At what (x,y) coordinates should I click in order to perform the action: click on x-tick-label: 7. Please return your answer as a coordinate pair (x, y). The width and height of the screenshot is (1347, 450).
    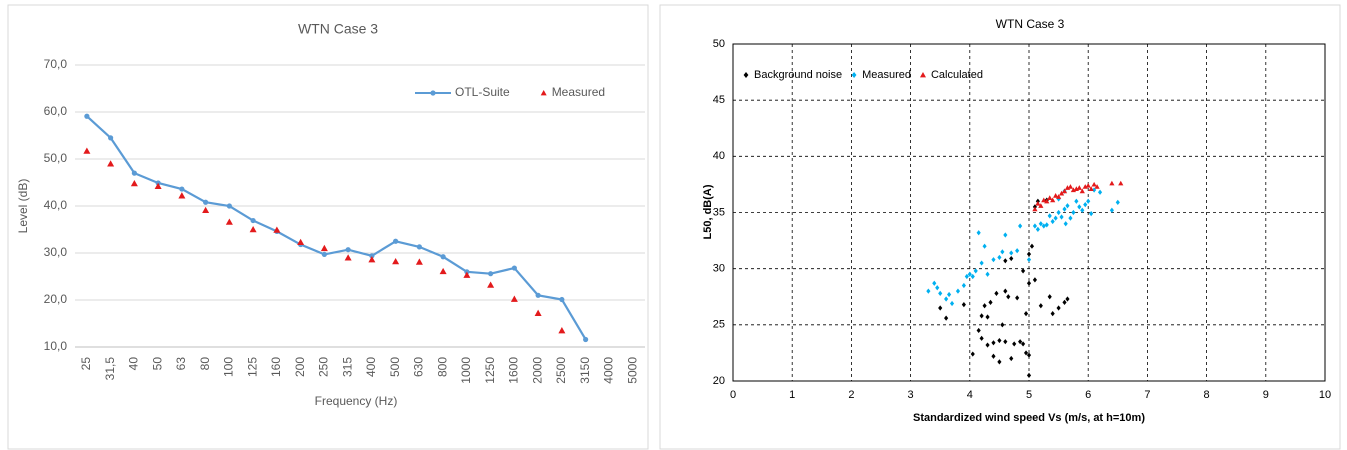
    Looking at the image, I should click on (1147, 395).